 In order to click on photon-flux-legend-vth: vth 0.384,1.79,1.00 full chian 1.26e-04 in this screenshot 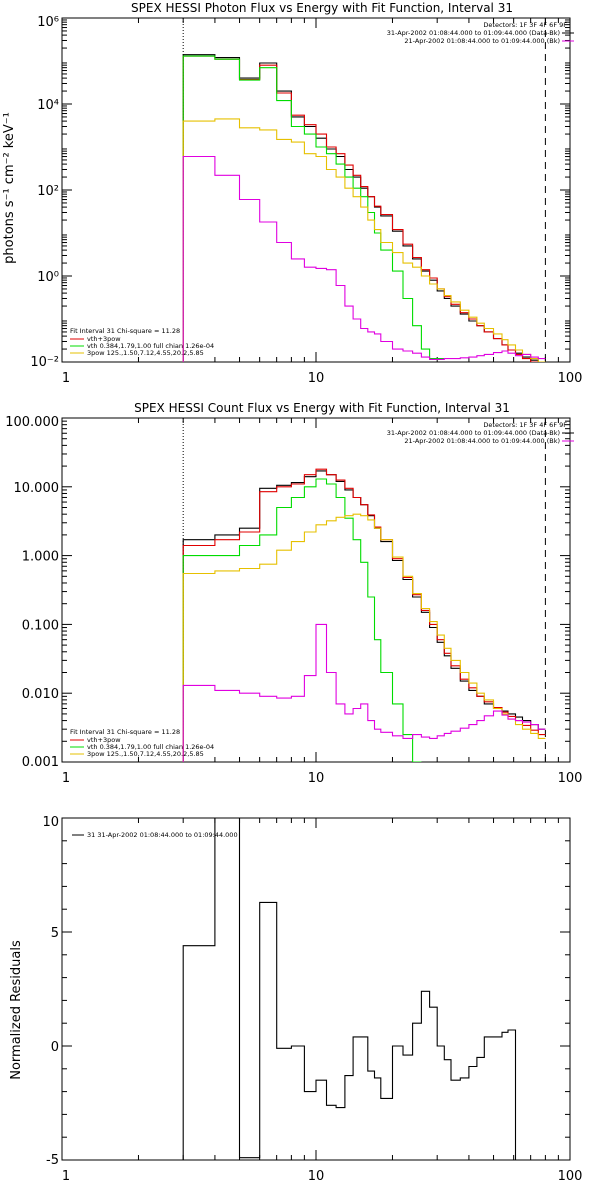, I will do `click(150, 346)`.